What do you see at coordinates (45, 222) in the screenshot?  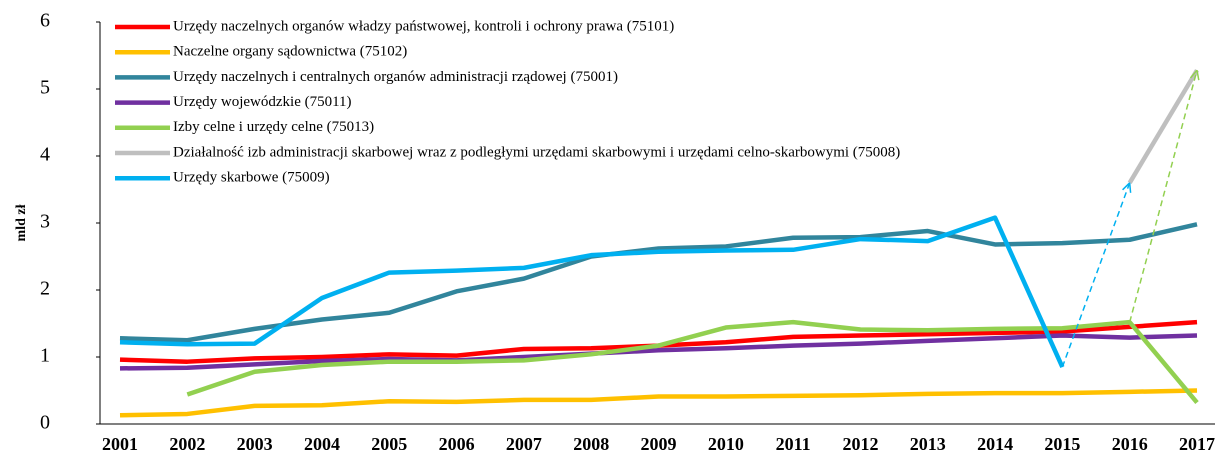 I see `y-tick-label: 3` at bounding box center [45, 222].